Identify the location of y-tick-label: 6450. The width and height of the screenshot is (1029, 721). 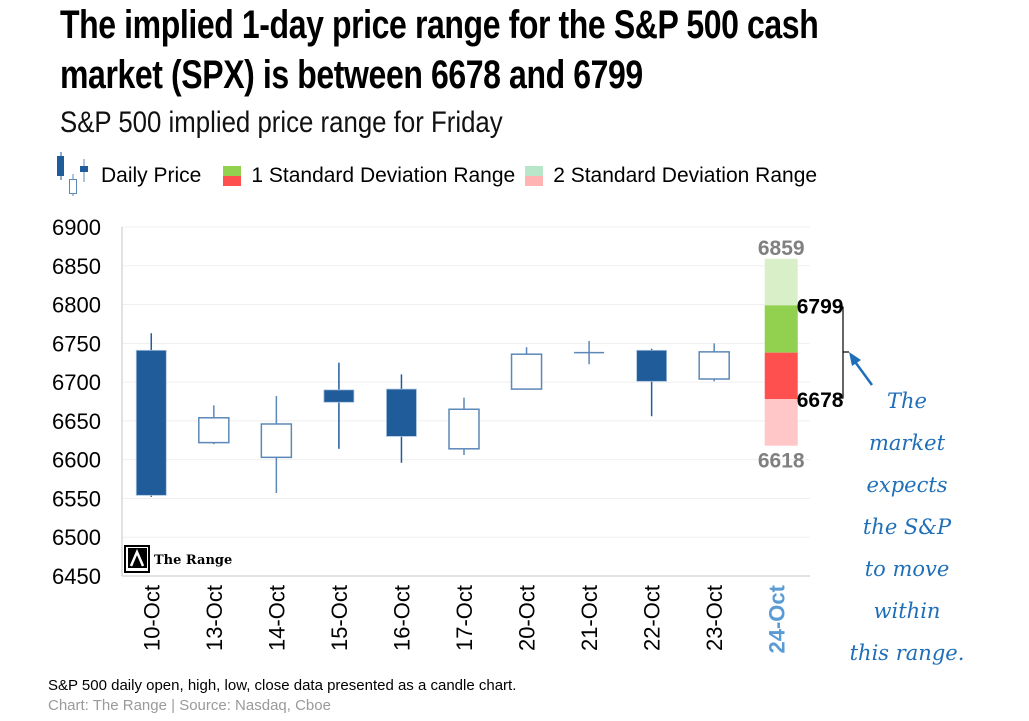
(76, 576).